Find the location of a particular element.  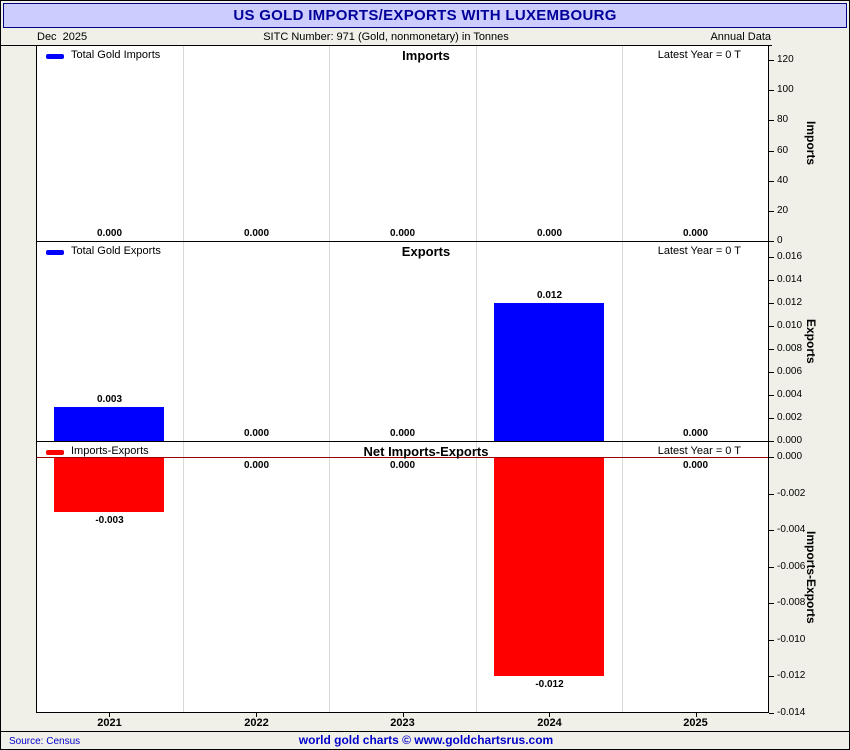

x-tick-label: 2023 is located at coordinates (402, 723).